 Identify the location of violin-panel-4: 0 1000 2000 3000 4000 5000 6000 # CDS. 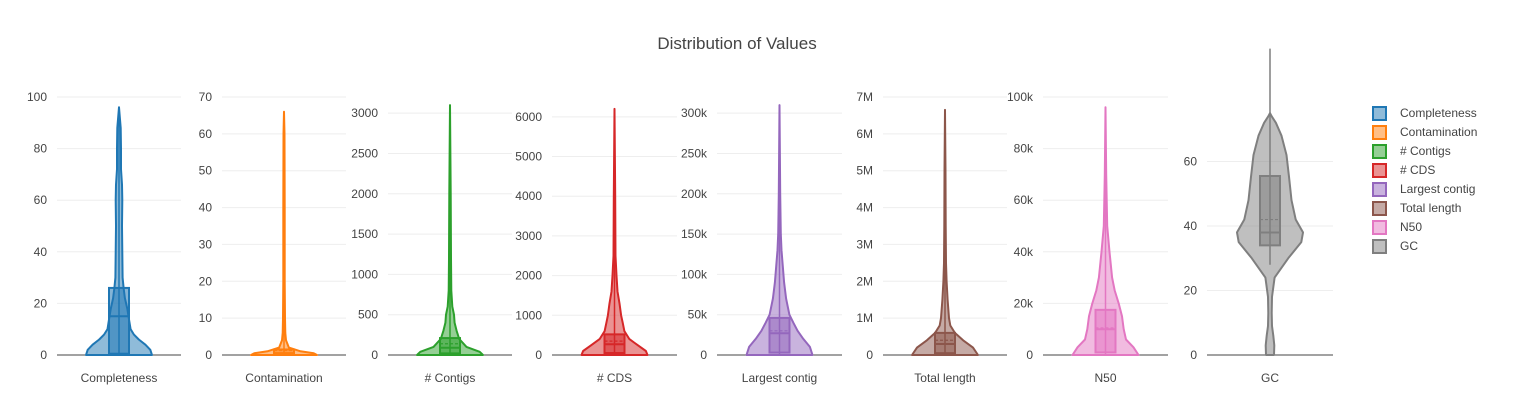
(596, 246).